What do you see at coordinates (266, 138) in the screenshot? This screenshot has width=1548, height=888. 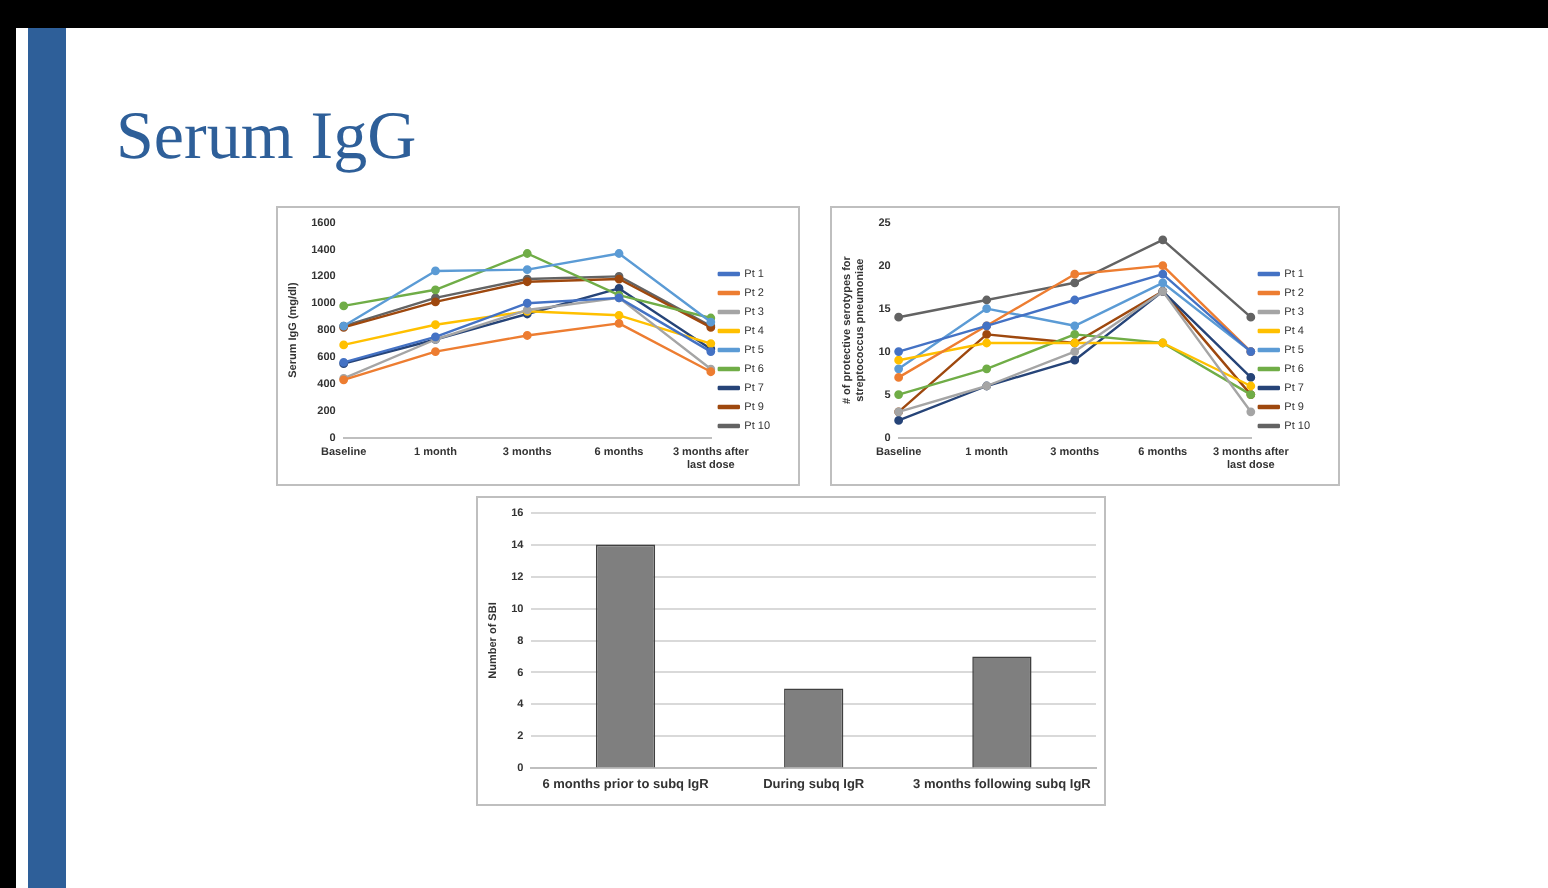 I see `chart-title: Serum IgG` at bounding box center [266, 138].